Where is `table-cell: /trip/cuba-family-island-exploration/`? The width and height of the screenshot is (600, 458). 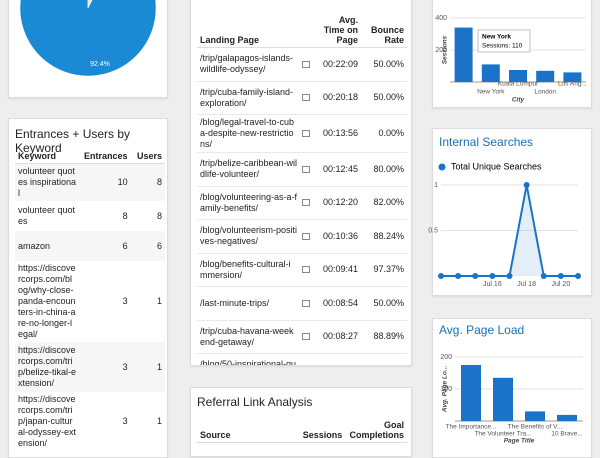
table-cell: /trip/cuba-family-island-exploration/ is located at coordinates (255, 98).